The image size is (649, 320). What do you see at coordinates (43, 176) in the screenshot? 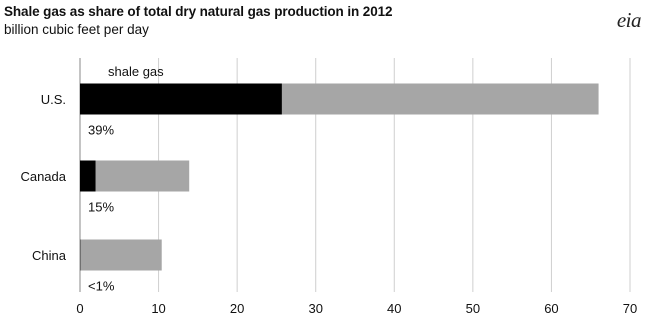
I see `category-label: Canada` at bounding box center [43, 176].